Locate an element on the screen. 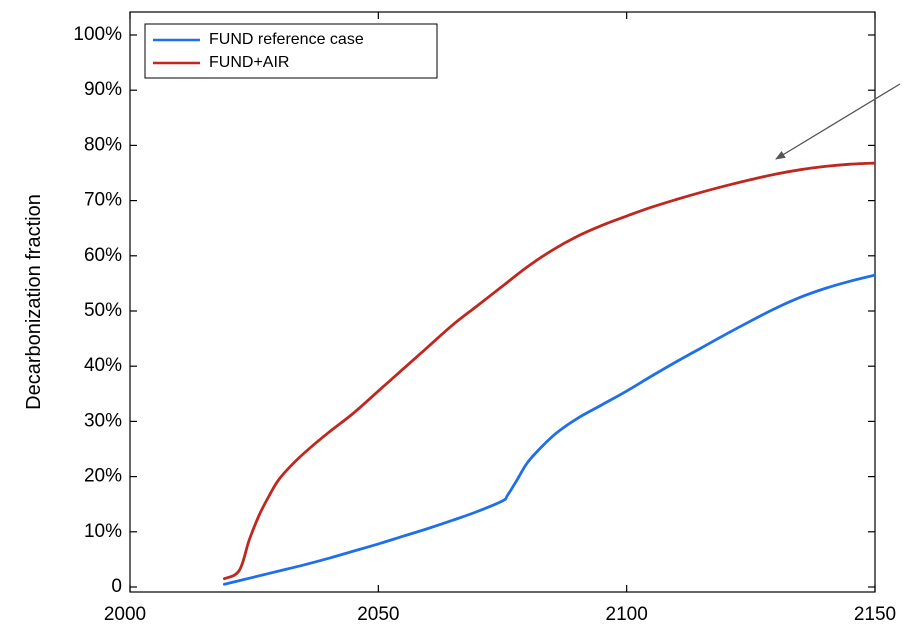 This screenshot has width=907, height=633. x-tick-label: 2050 is located at coordinates (378, 614).